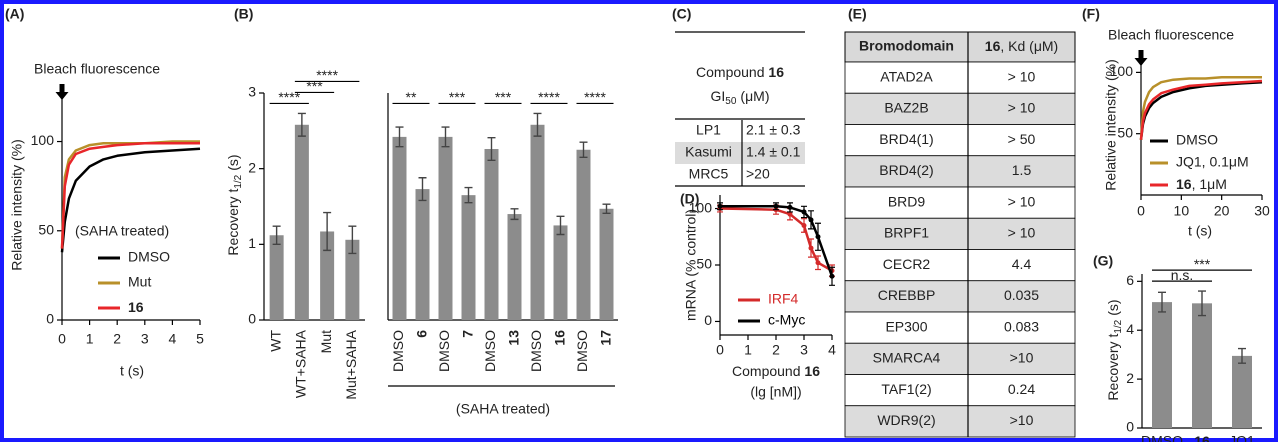 Image resolution: width=1278 pixels, height=442 pixels. Describe the element at coordinates (776, 371) in the screenshot. I see `x-axis-label: Compound 16` at that location.